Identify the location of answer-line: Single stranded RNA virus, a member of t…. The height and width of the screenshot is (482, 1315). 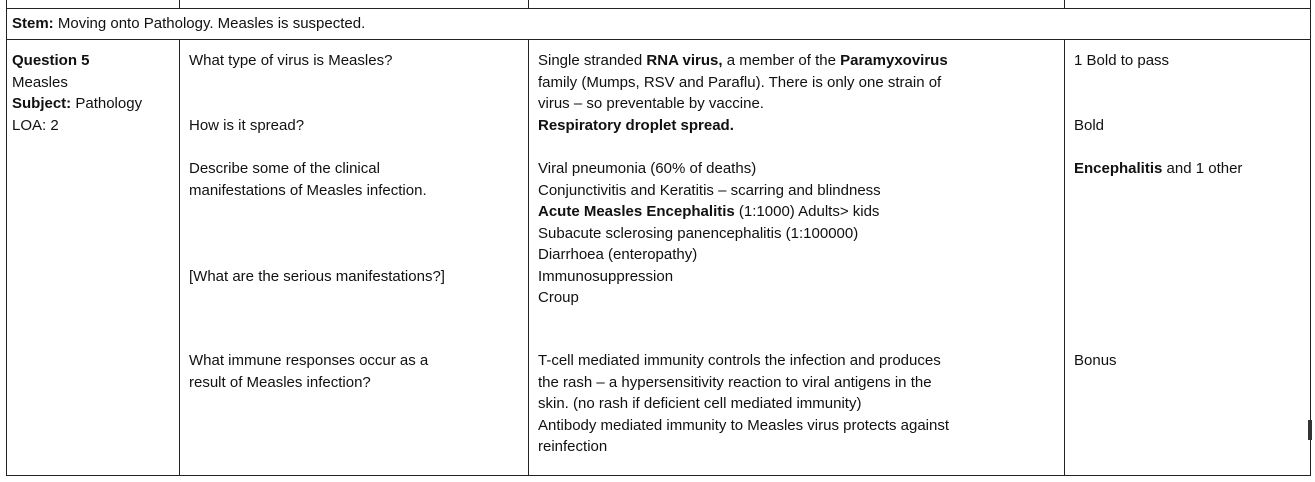
(743, 61).